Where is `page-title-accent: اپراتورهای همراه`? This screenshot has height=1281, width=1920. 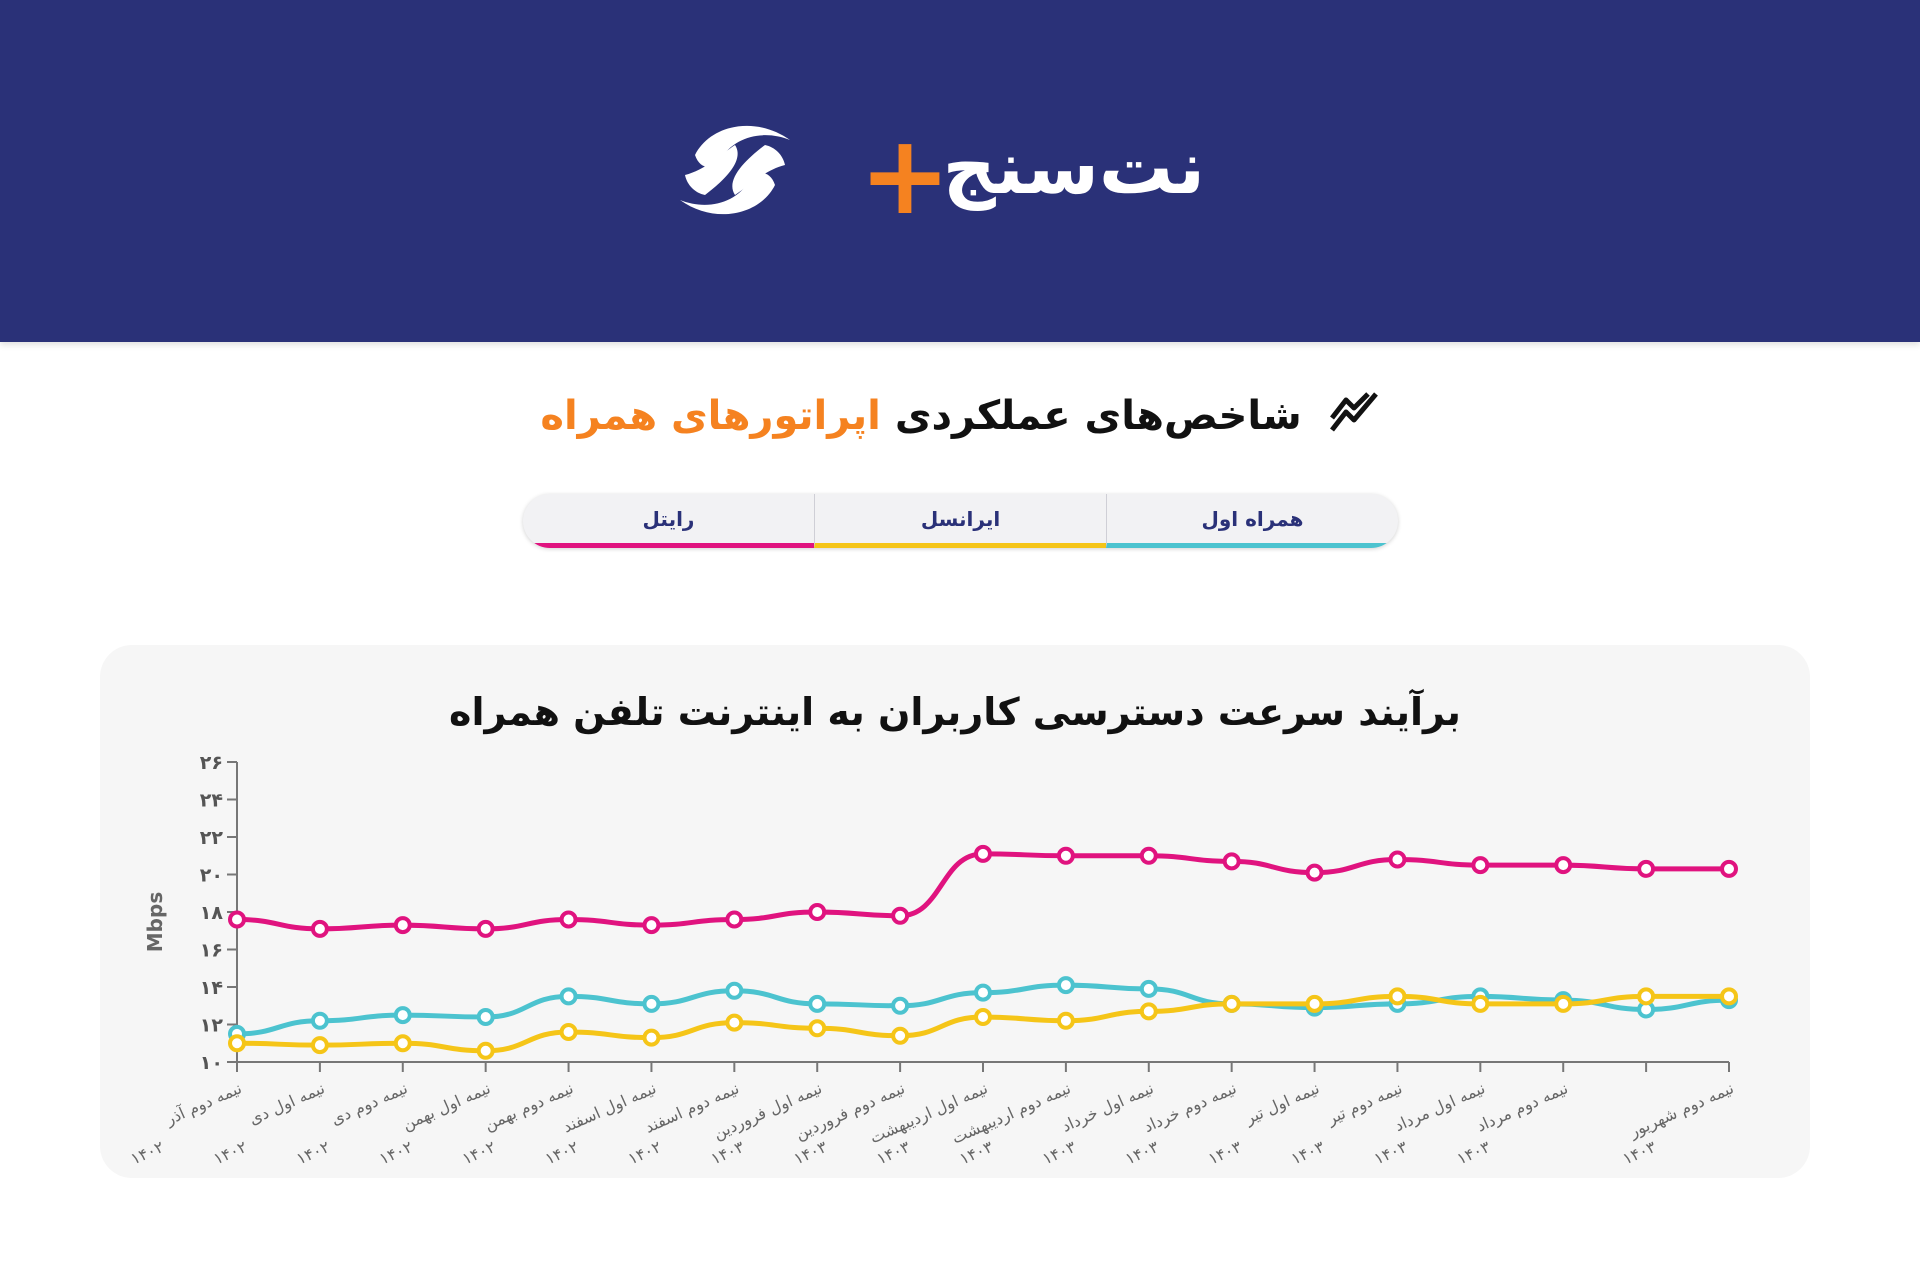
page-title-accent: اپراتورهای همراه is located at coordinates (710, 416).